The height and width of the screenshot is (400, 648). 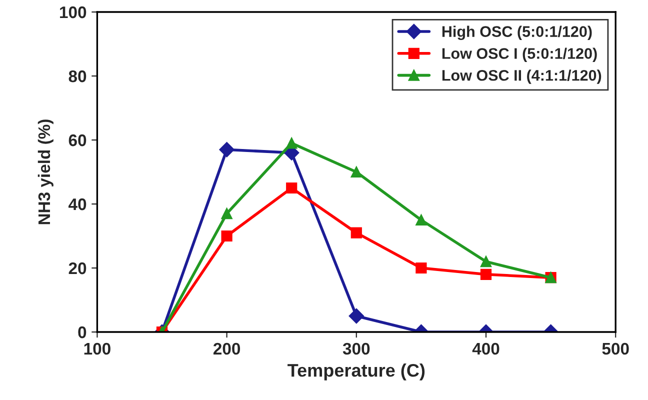 What do you see at coordinates (356, 348) in the screenshot?
I see `x-tick-label: 300` at bounding box center [356, 348].